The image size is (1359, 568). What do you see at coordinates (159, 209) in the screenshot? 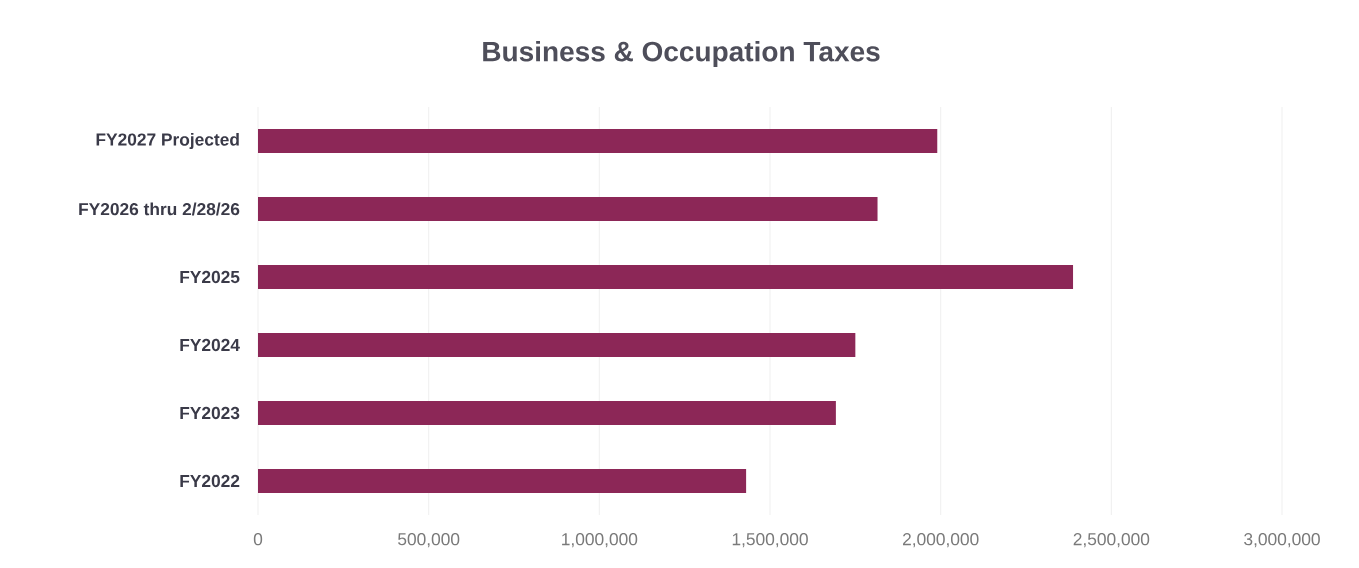
I see `y-tick-label: FY2026 thru 2/28/26` at bounding box center [159, 209].